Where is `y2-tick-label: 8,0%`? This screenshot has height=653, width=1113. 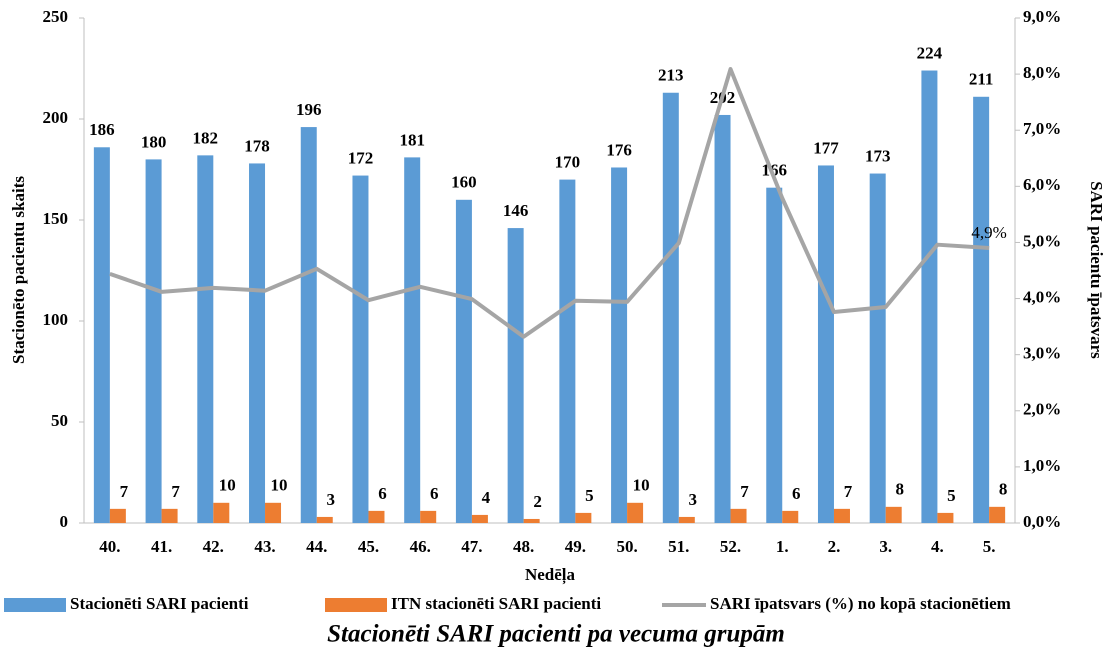
y2-tick-label: 8,0% is located at coordinates (1042, 72).